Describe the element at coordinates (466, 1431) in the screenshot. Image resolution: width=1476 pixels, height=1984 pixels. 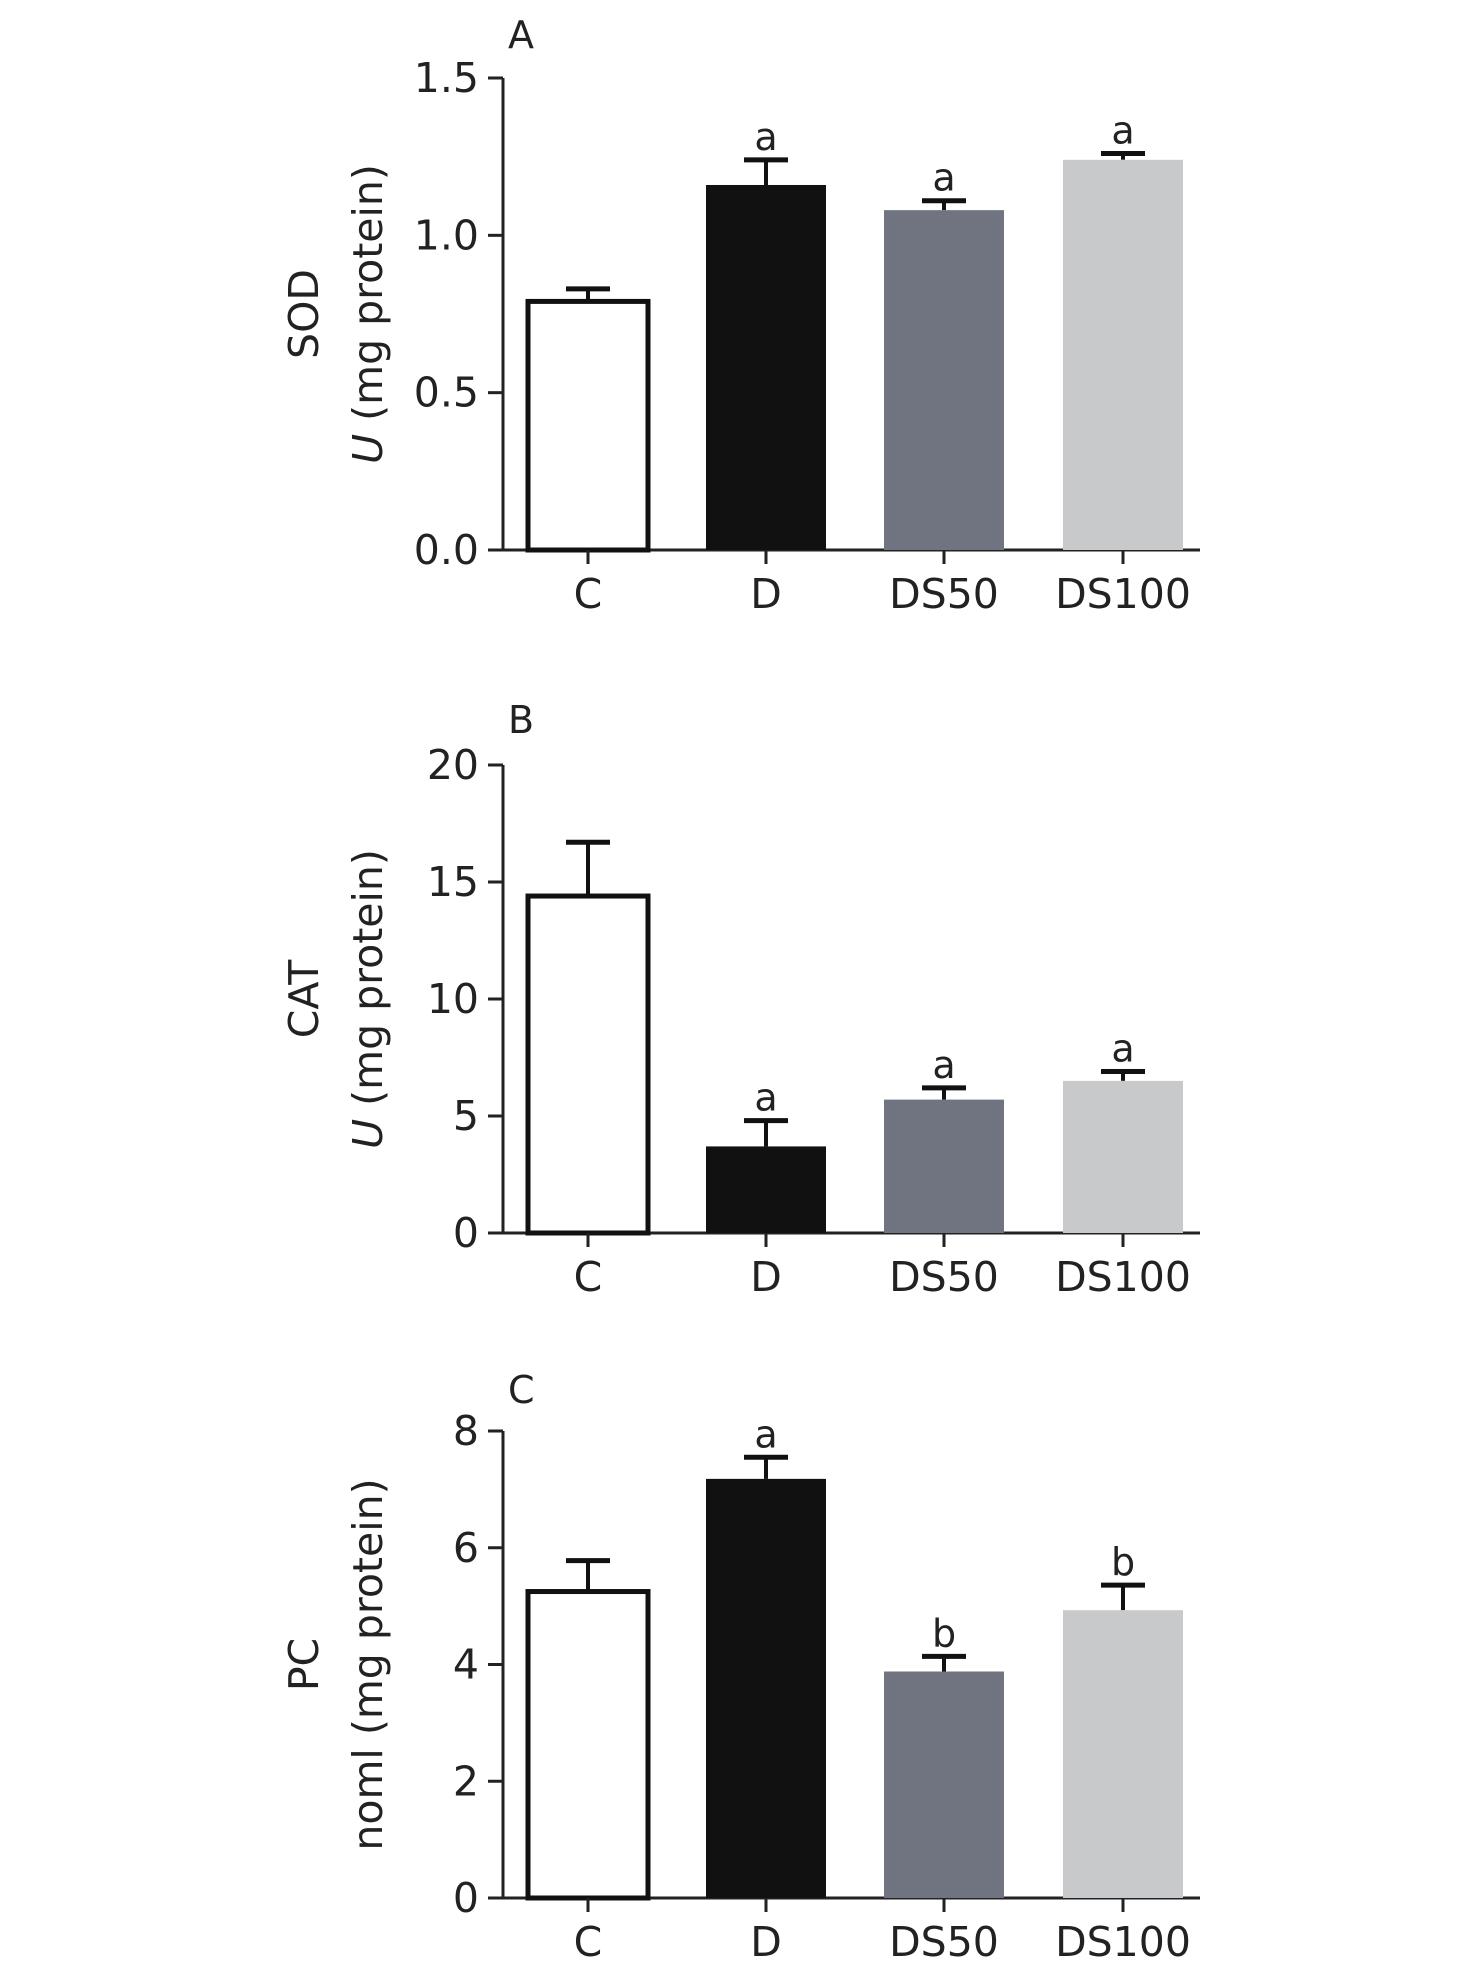
I see `y-tick-label: 8` at that location.